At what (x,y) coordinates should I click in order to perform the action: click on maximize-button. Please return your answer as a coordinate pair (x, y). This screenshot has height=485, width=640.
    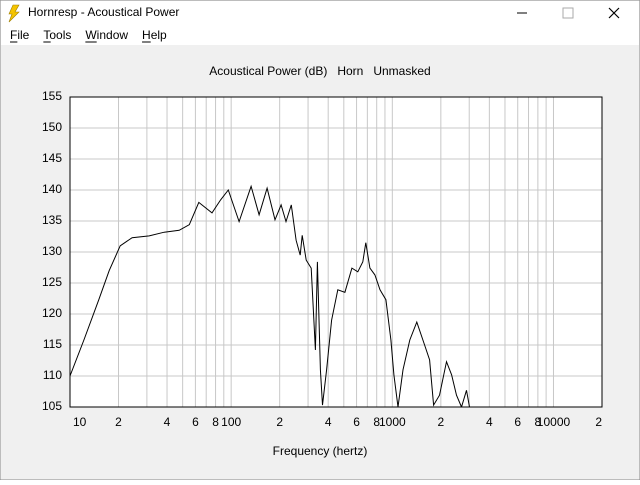
    Looking at the image, I should click on (568, 13).